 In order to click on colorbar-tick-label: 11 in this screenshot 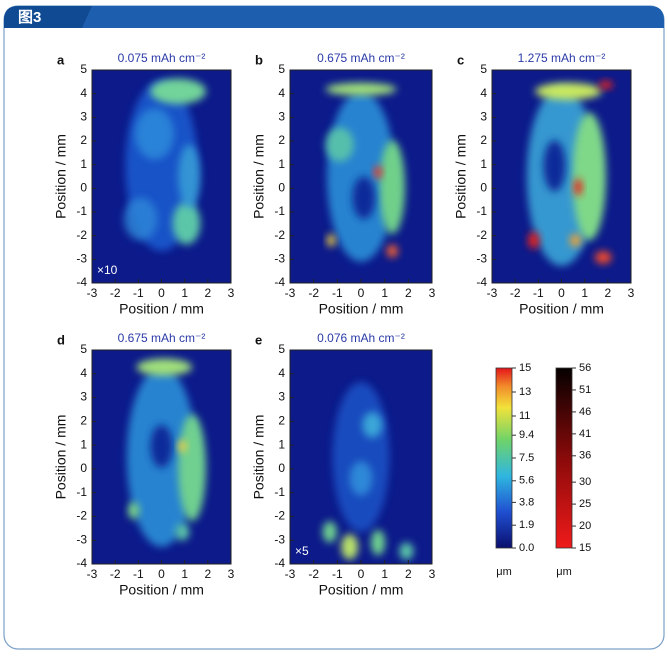, I will do `click(524, 416)`.